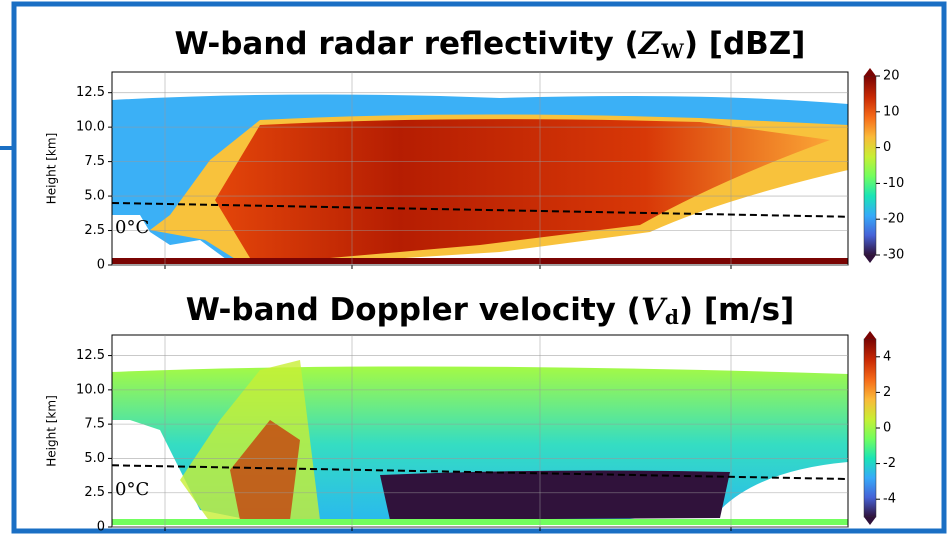  I want to click on colorbar-tick-label: 2, so click(887, 392).